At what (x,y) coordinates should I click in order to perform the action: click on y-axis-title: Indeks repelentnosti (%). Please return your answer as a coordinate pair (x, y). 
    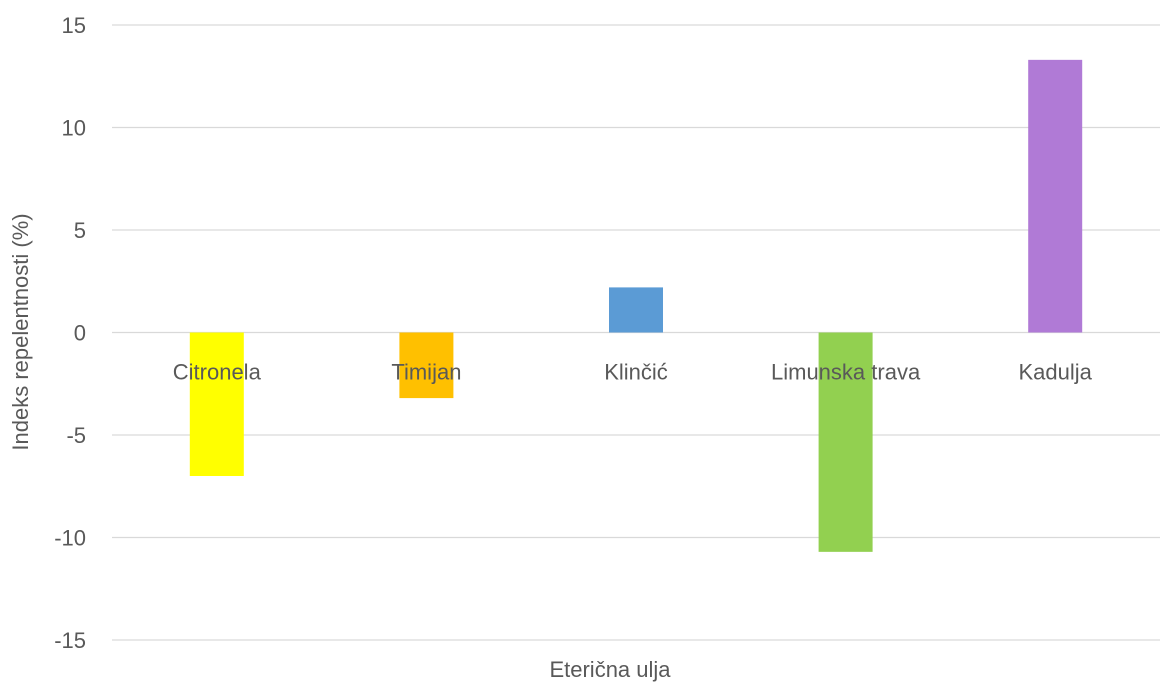
    Looking at the image, I should click on (20, 331).